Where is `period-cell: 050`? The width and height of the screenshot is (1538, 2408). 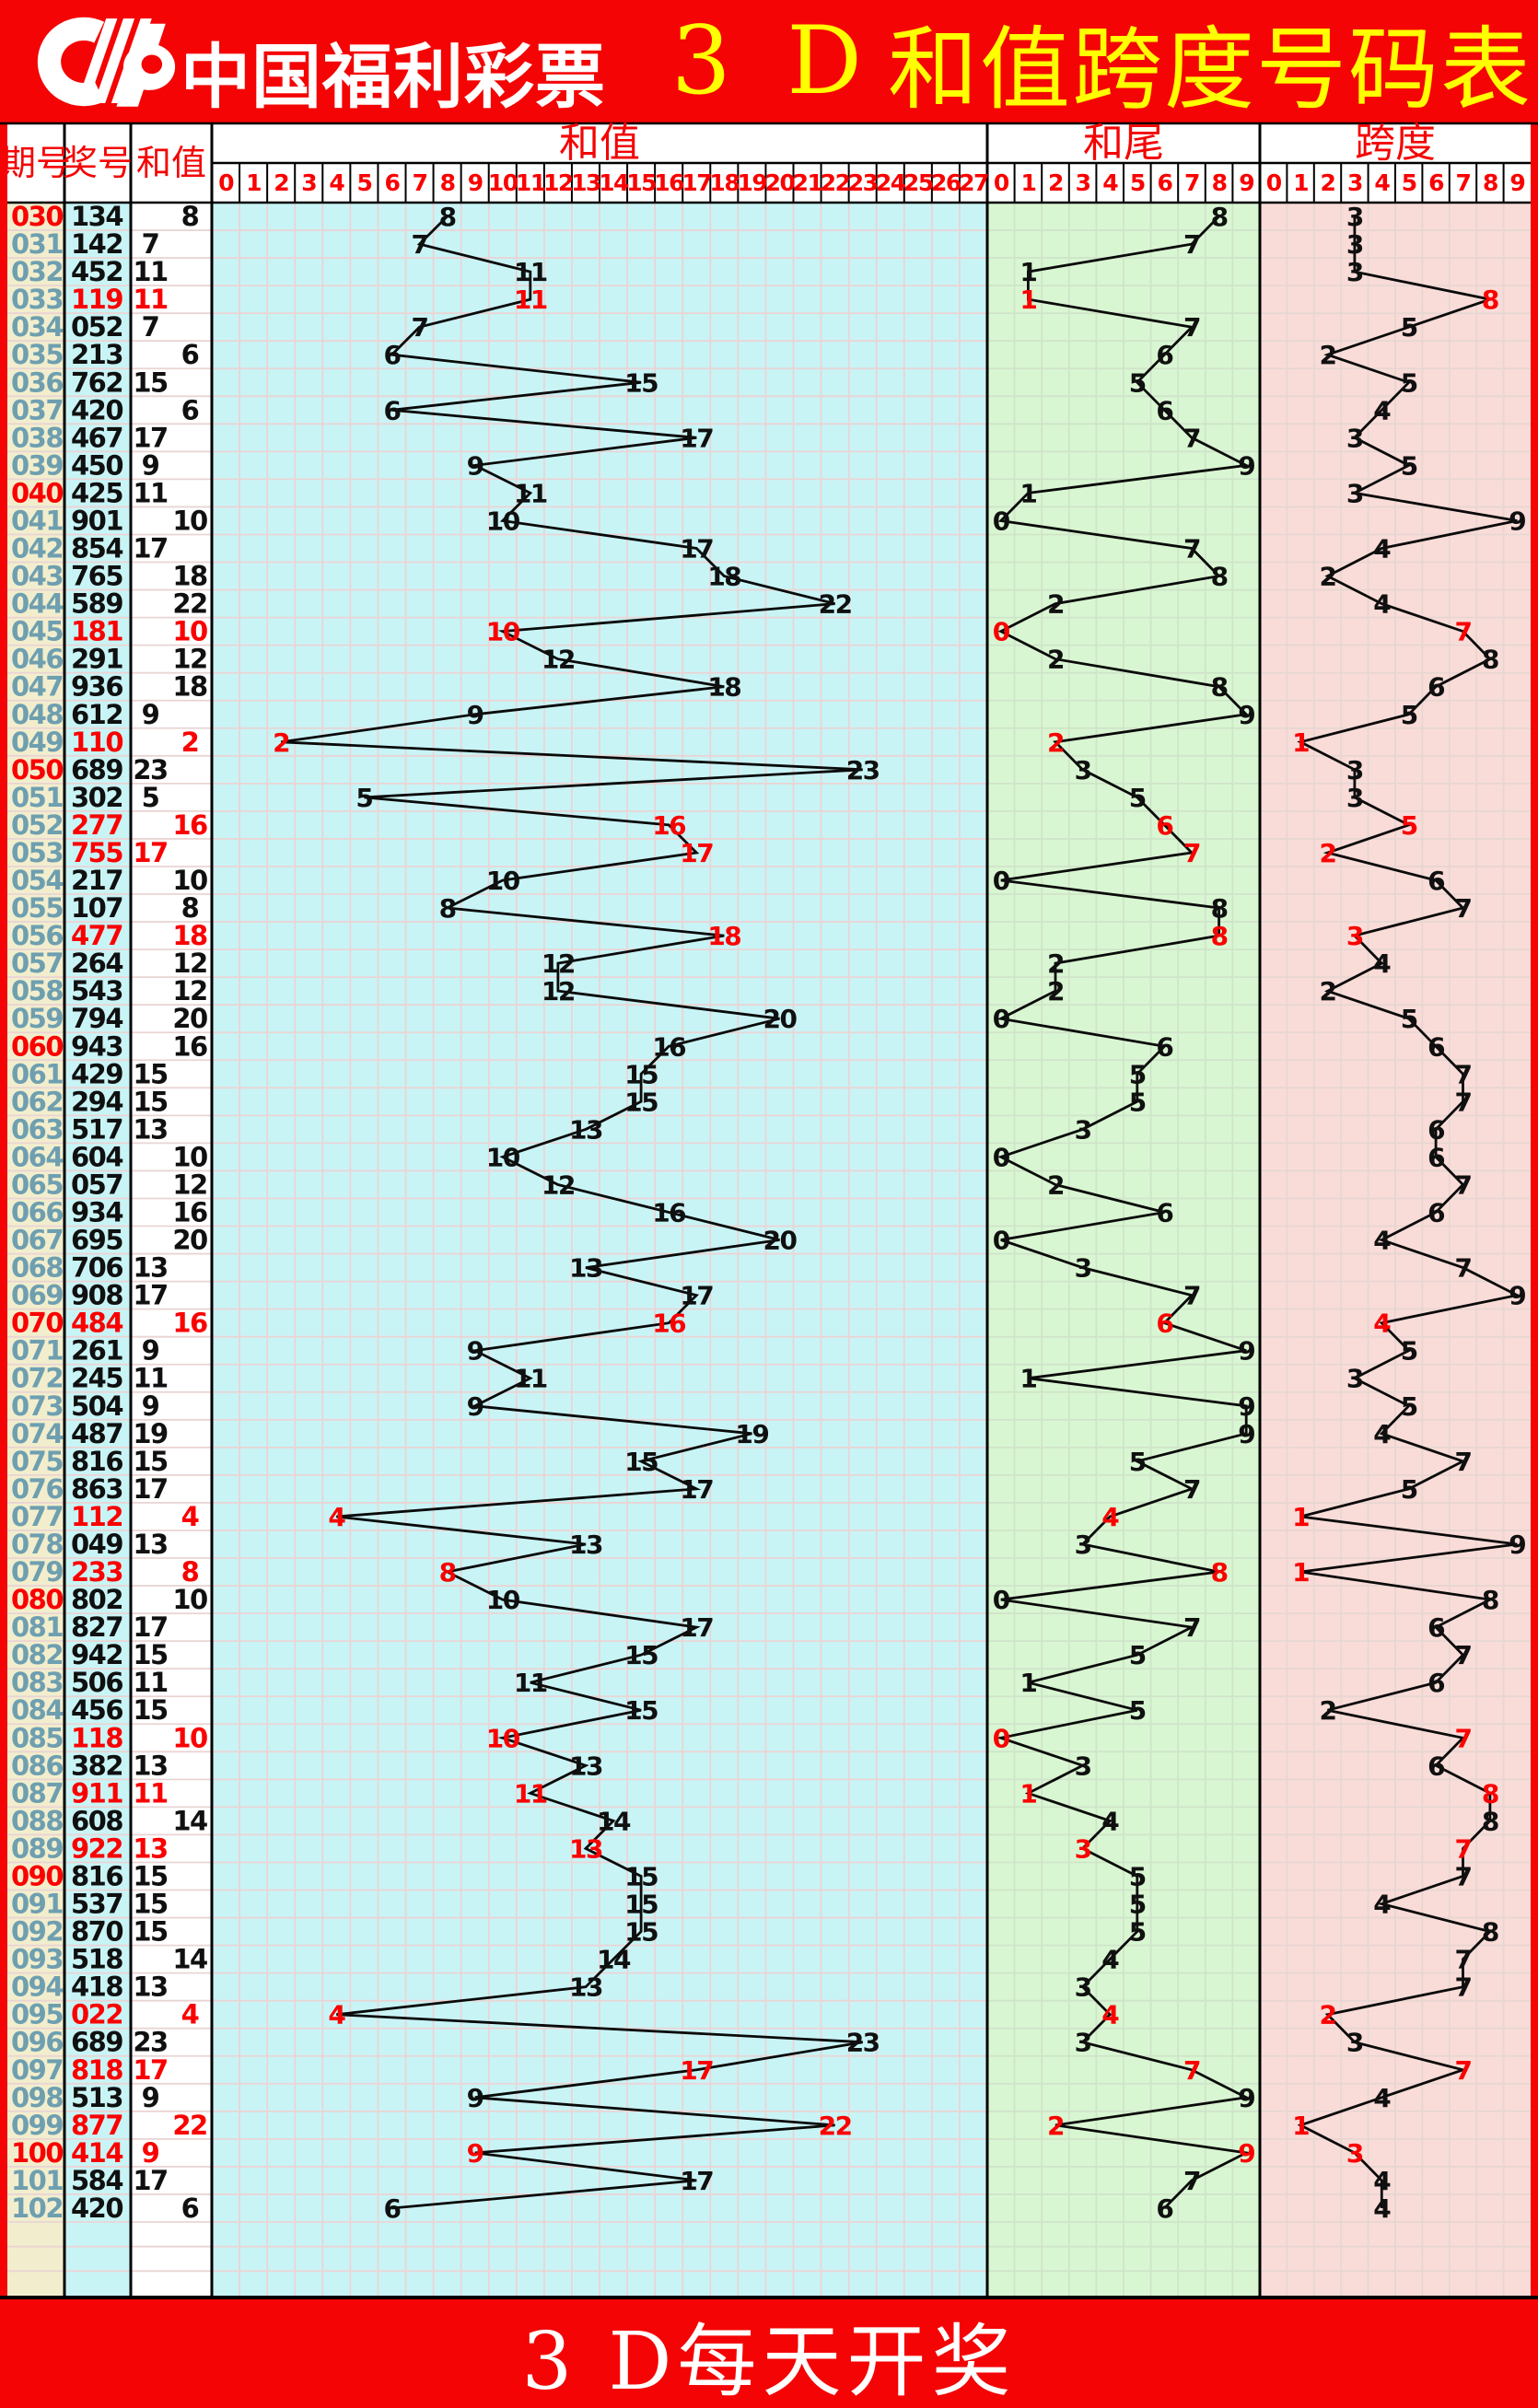 period-cell: 050 is located at coordinates (37, 769).